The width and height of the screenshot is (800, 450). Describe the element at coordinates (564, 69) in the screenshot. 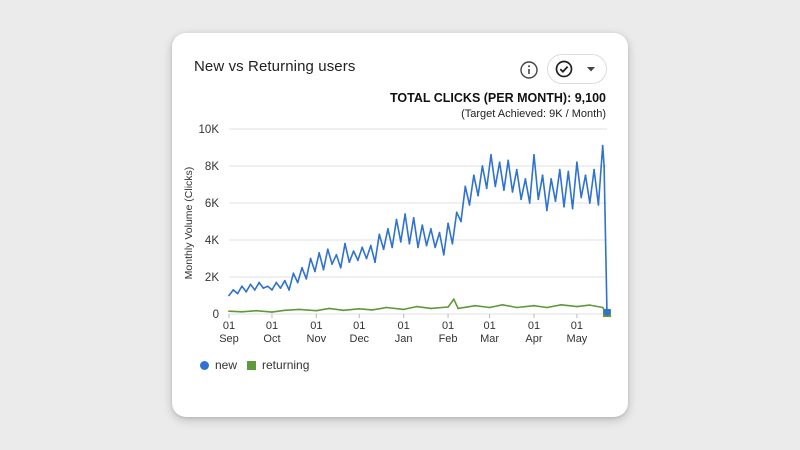

I see `check-circle-icon` at that location.